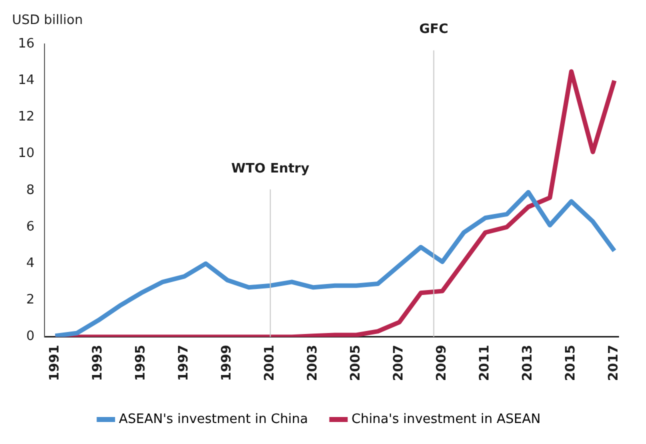  Describe the element at coordinates (30, 300) in the screenshot. I see `y-tick-label: 2` at that location.